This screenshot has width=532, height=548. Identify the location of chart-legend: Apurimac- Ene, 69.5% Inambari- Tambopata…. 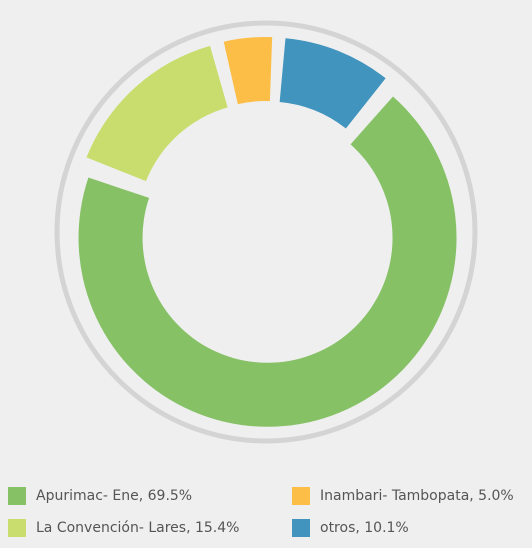
(266, 514).